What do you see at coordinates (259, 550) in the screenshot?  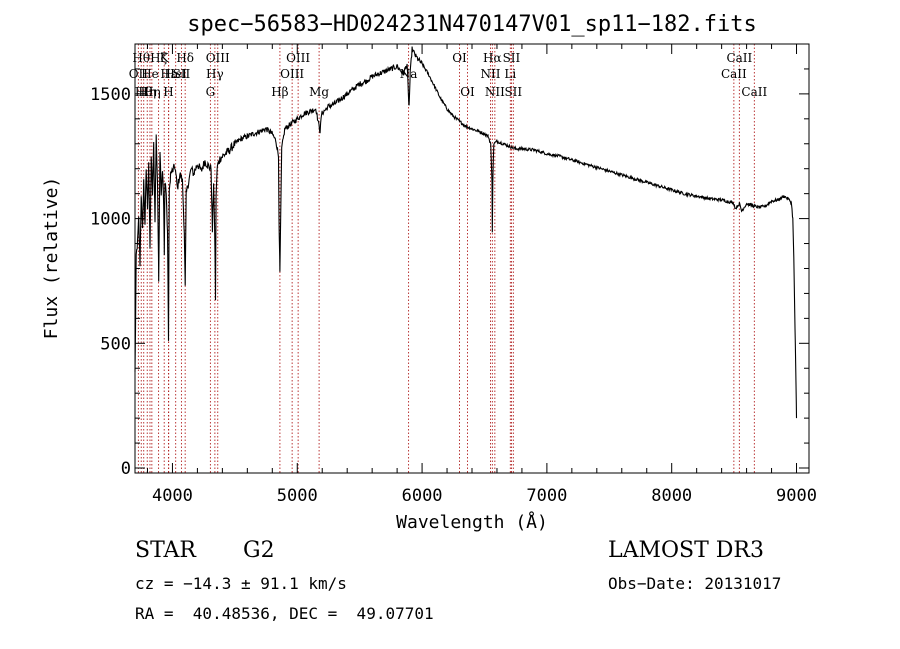 I see `subclass: G2` at bounding box center [259, 550].